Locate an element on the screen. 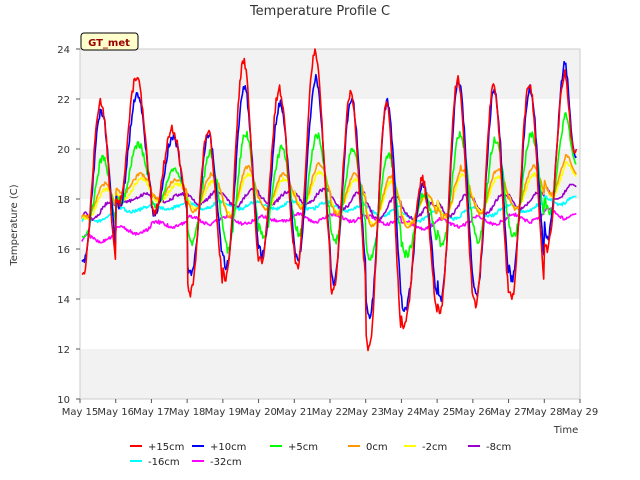 This screenshot has width=640, height=480. y-tick-label: 16 is located at coordinates (63, 250).